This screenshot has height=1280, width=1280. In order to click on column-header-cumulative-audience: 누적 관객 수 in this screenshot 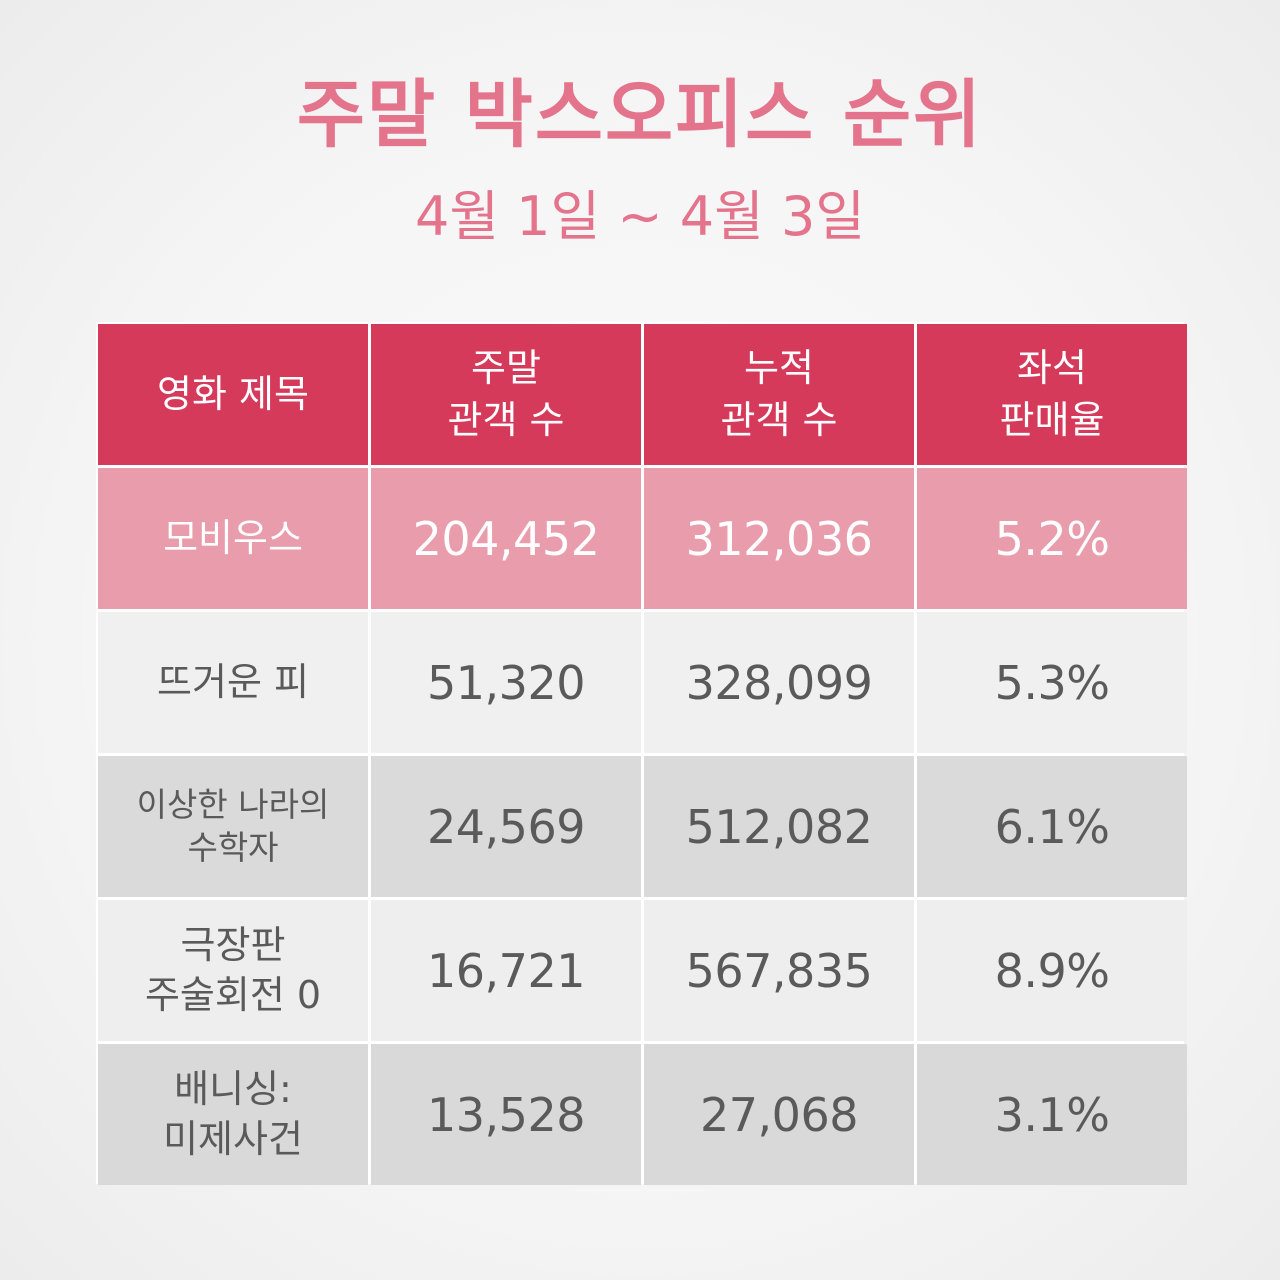, I will do `click(779, 394)`.